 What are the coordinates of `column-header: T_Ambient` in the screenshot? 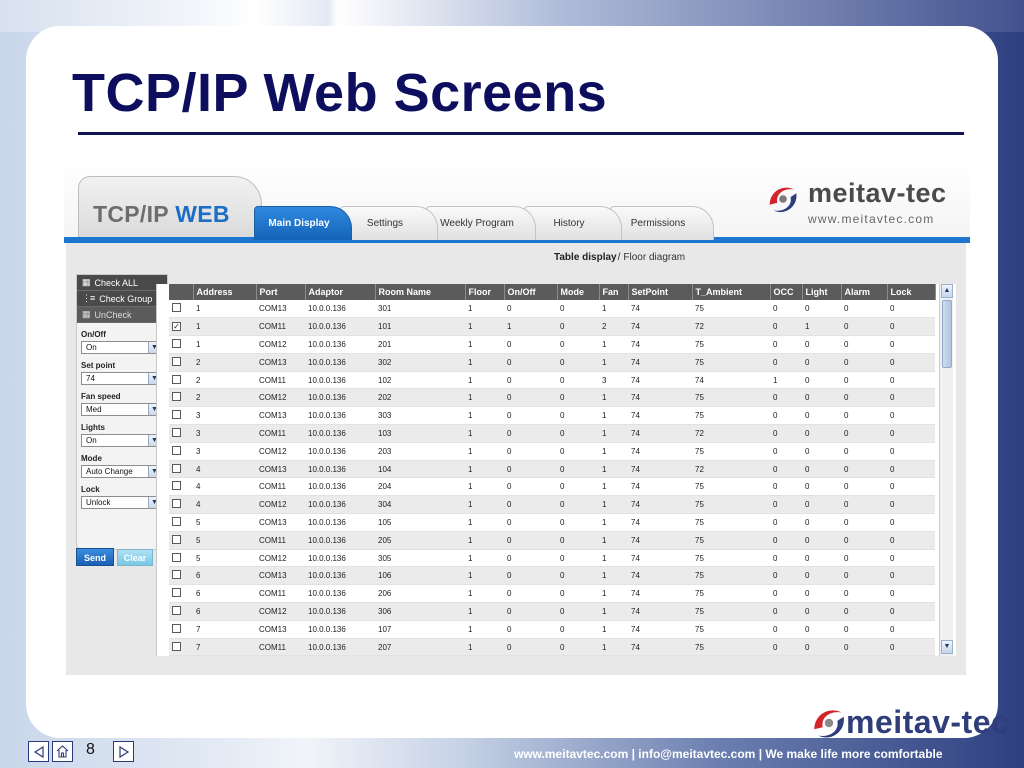 It's located at (731, 292).